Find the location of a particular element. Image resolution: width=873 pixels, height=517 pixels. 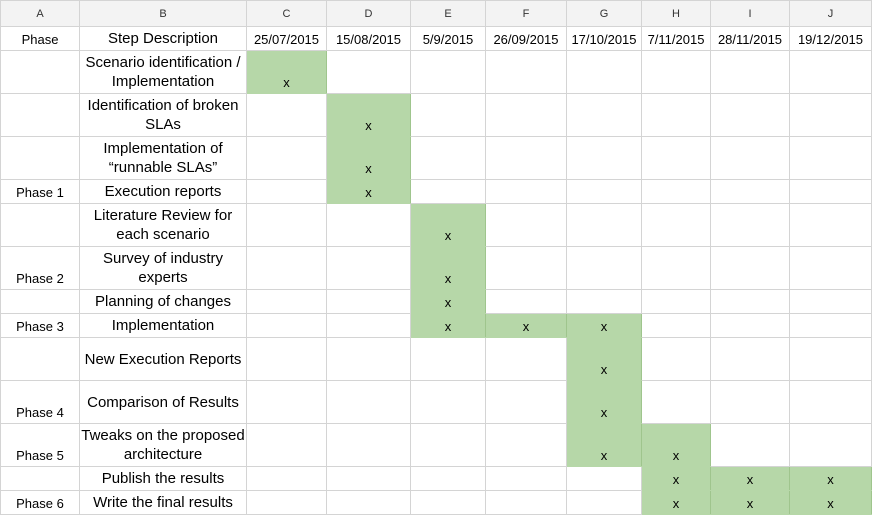

step-description-cell: Implementation is located at coordinates (163, 325).